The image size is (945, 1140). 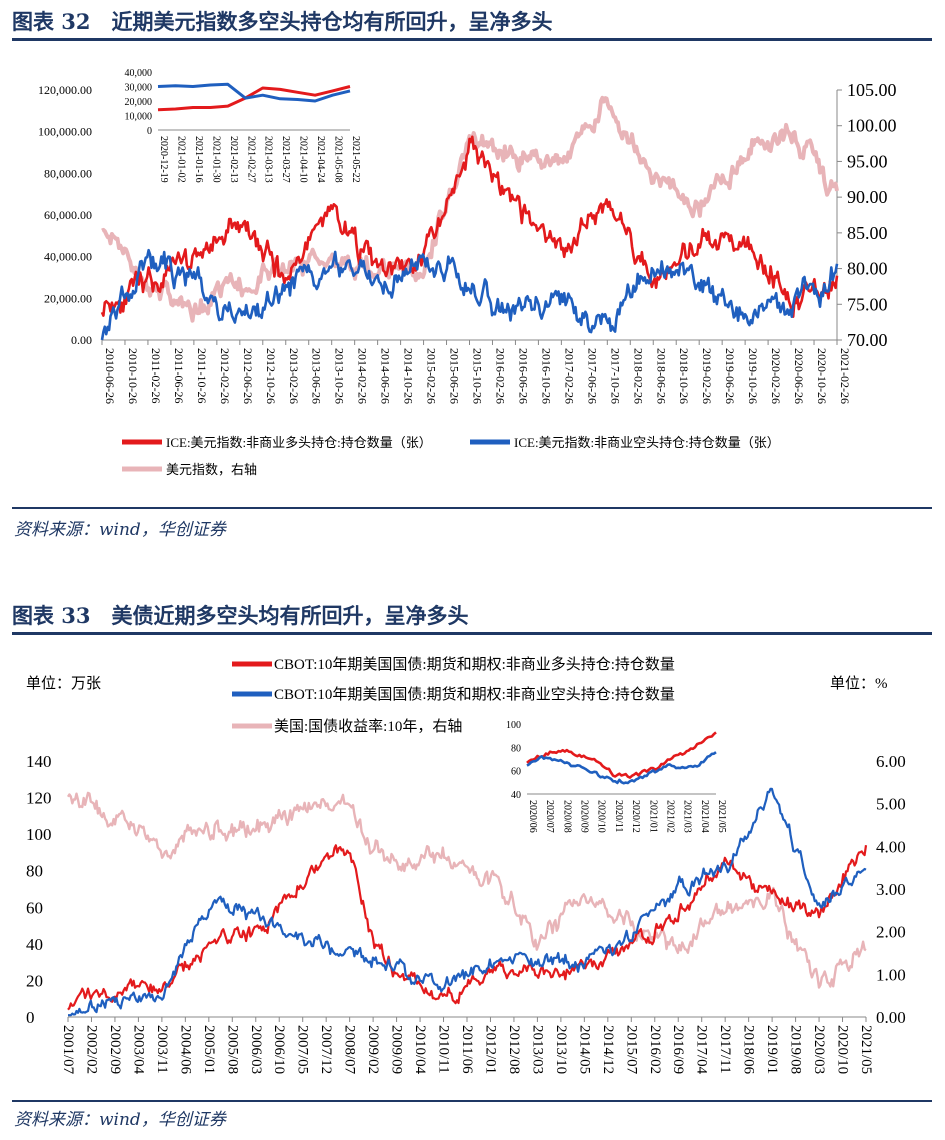 What do you see at coordinates (500, 376) in the screenshot?
I see `x-tick-label: 2016-02-26` at bounding box center [500, 376].